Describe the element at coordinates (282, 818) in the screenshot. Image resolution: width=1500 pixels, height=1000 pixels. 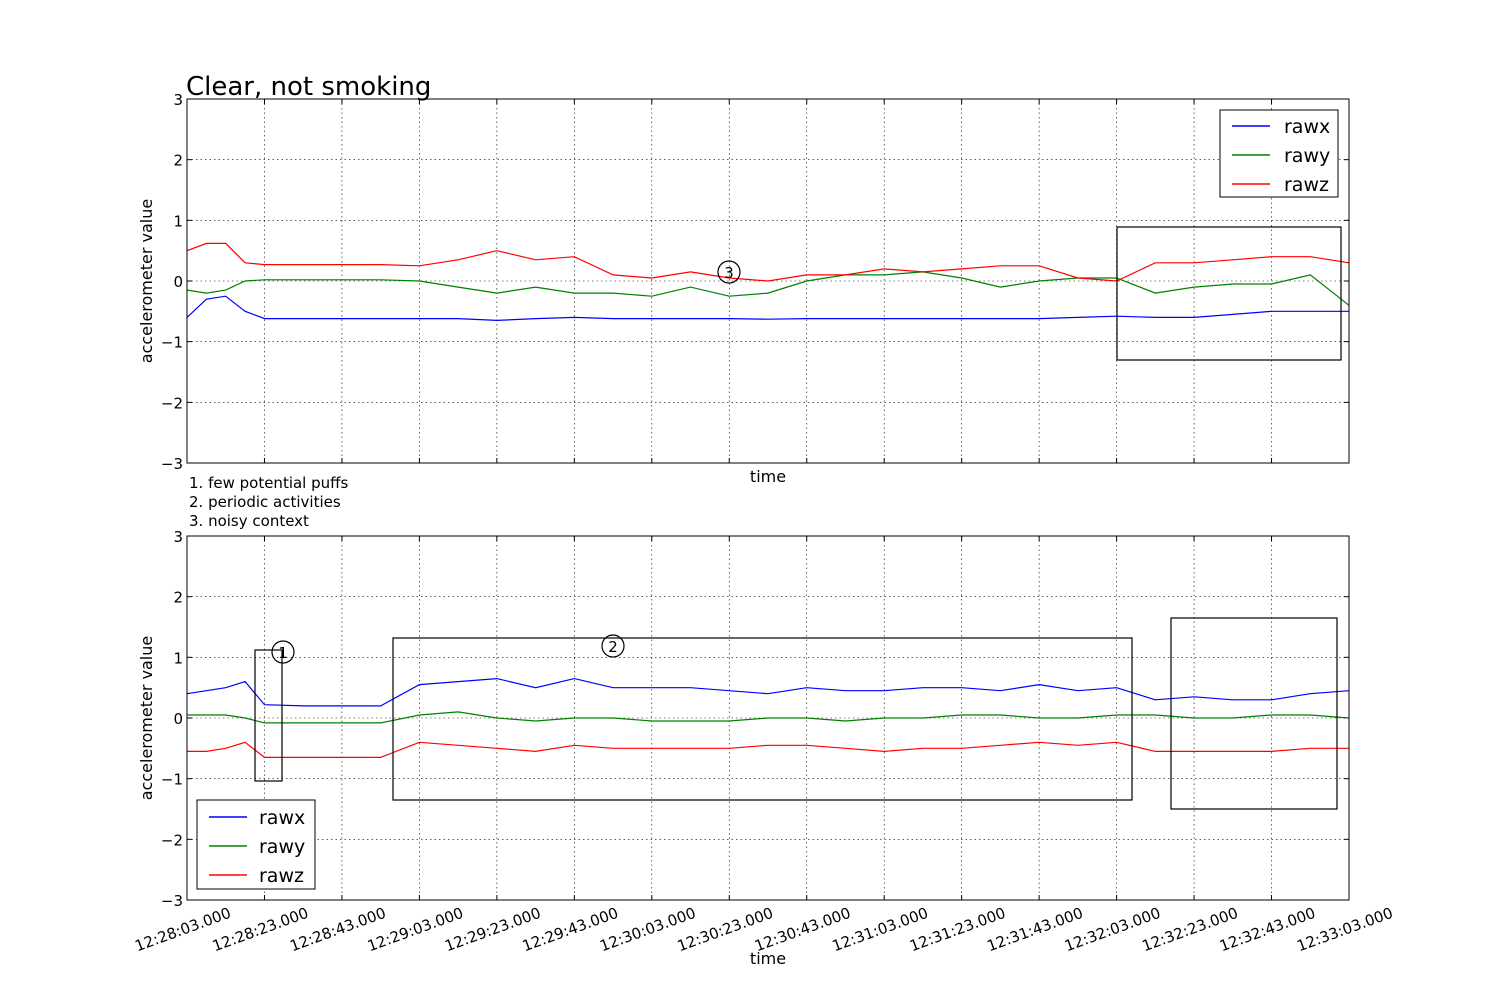
I see `bottom-legend-rawx: rawx` at that location.